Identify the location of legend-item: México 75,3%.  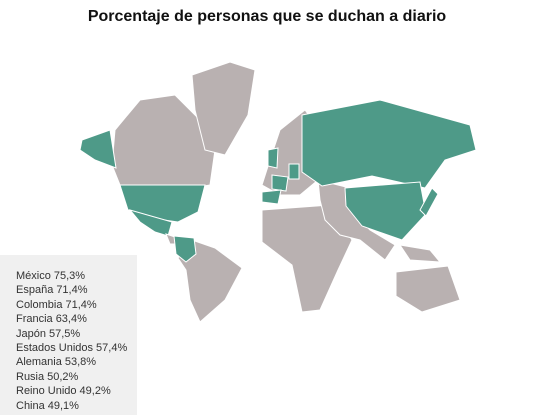
(76, 276).